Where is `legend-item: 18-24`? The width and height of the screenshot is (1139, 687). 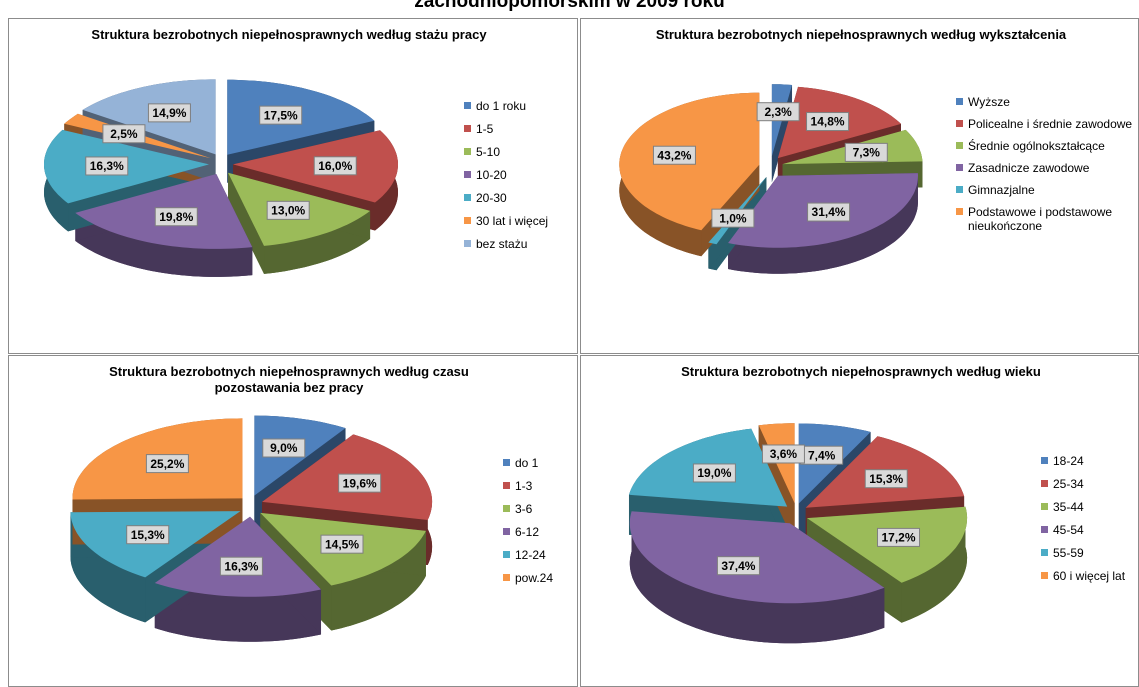 legend-item: 18-24 is located at coordinates (1088, 461).